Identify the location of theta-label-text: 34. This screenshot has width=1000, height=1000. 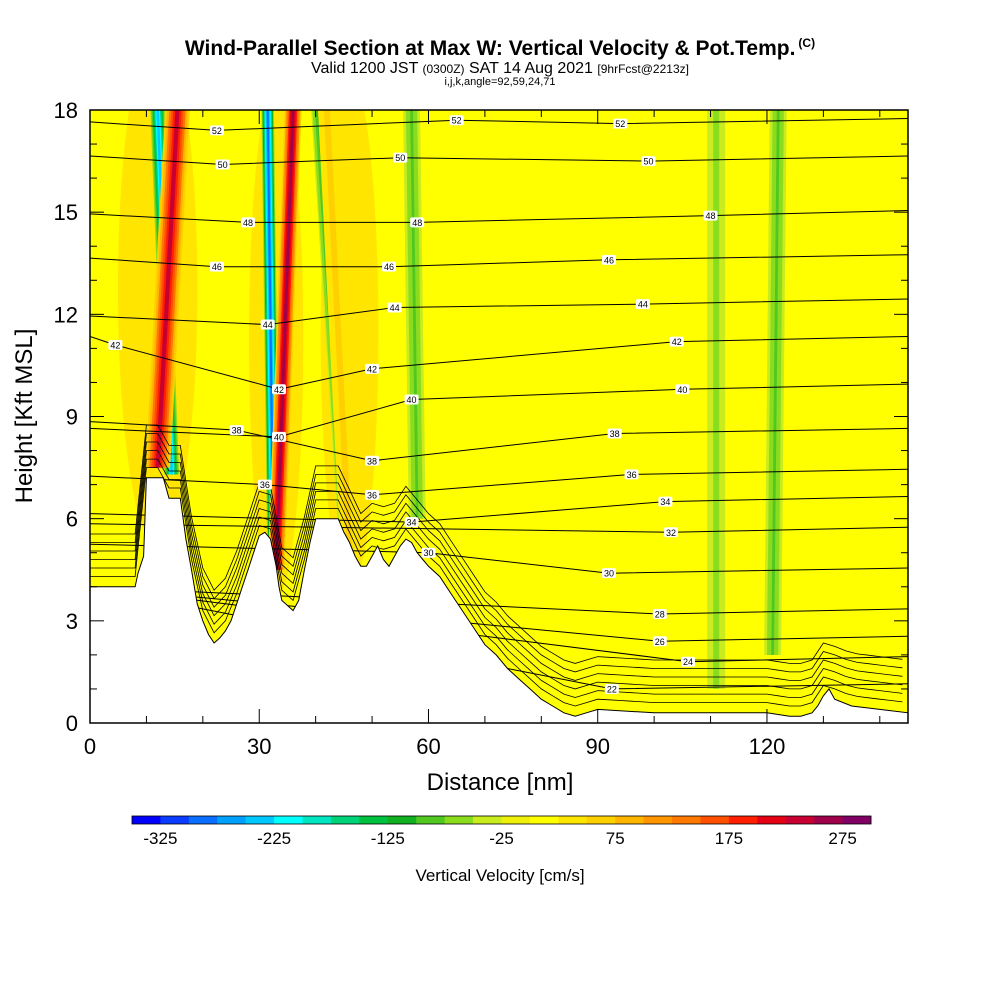
(412, 523).